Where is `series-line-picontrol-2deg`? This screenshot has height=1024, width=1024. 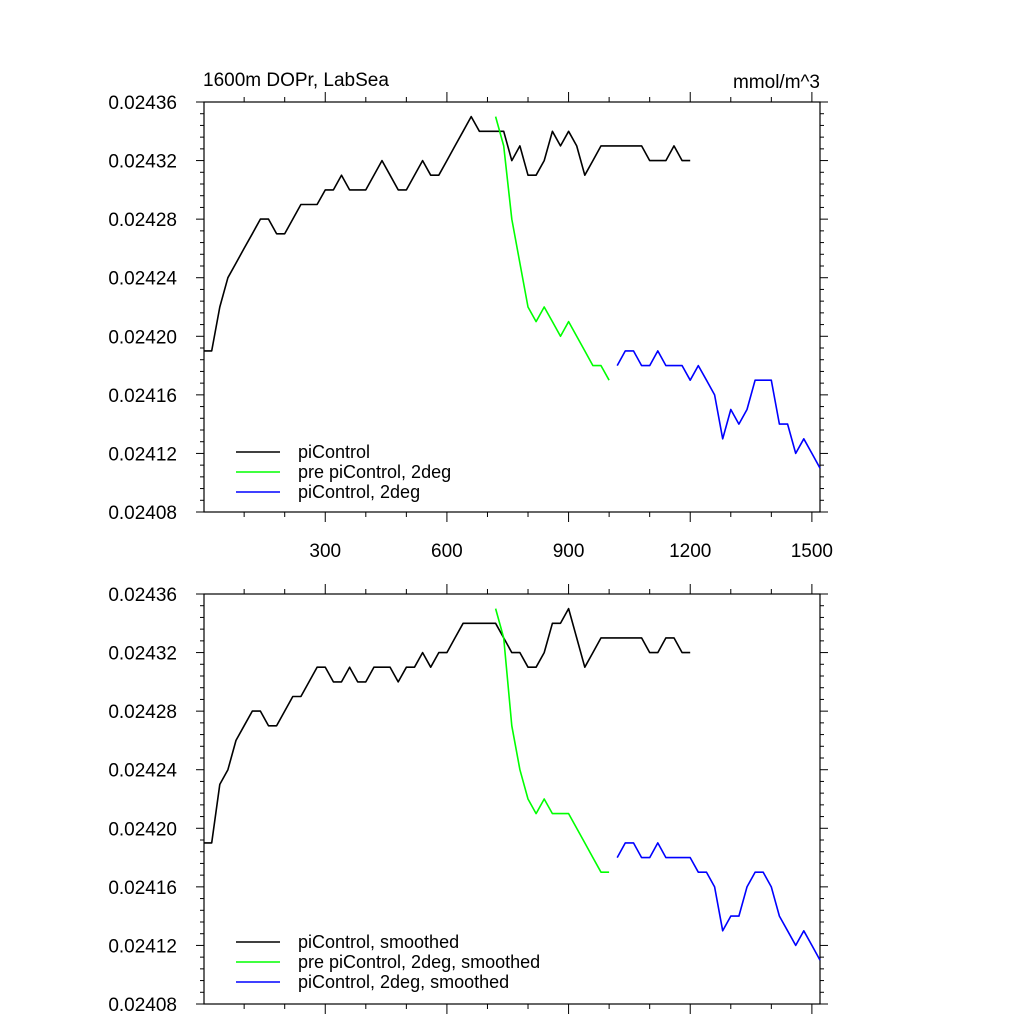
series-line-picontrol-2deg is located at coordinates (718, 409).